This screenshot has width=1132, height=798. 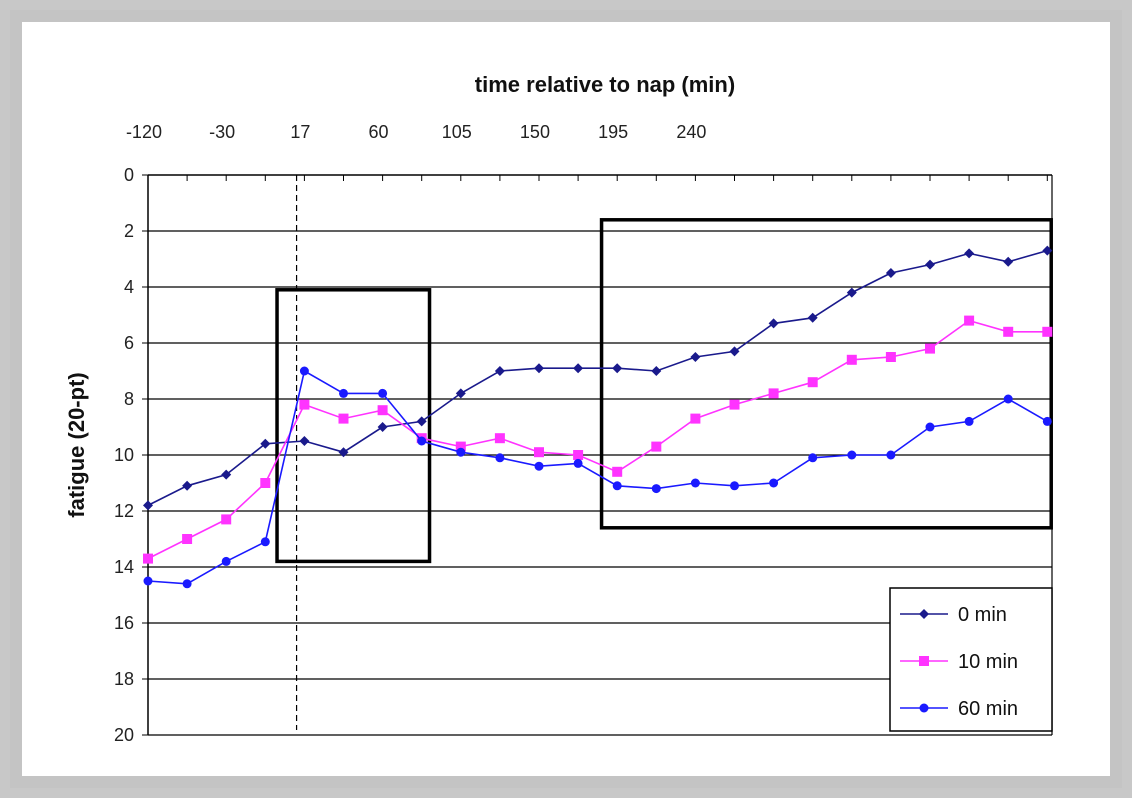 What do you see at coordinates (129, 399) in the screenshot?
I see `y-tick-label: 8` at bounding box center [129, 399].